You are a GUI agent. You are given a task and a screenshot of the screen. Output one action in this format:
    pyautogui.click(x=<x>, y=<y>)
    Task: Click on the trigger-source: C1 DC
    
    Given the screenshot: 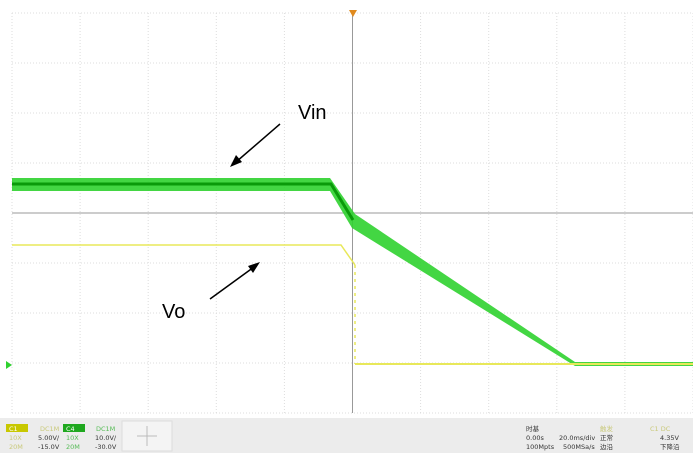 What is the action you would take?
    pyautogui.click(x=660, y=429)
    